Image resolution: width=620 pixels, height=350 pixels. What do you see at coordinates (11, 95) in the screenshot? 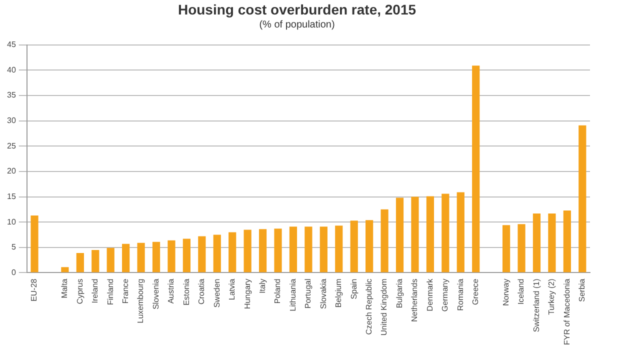
I see `y-tick-label: 35` at bounding box center [11, 95].